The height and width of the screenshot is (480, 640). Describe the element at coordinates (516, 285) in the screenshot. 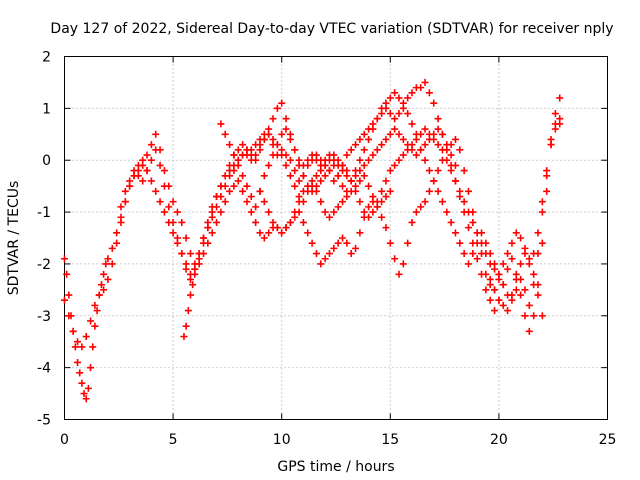

I see `series-track-g` at that location.